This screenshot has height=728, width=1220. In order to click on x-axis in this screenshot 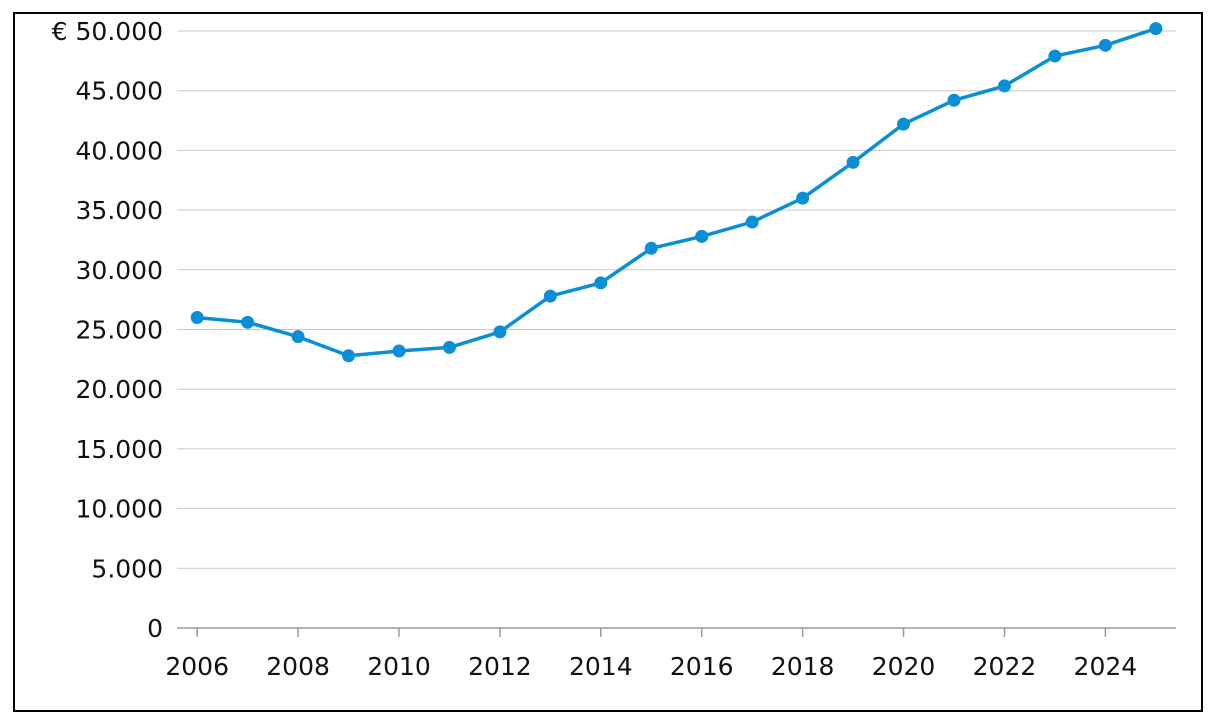, I will do `click(676, 632)`.